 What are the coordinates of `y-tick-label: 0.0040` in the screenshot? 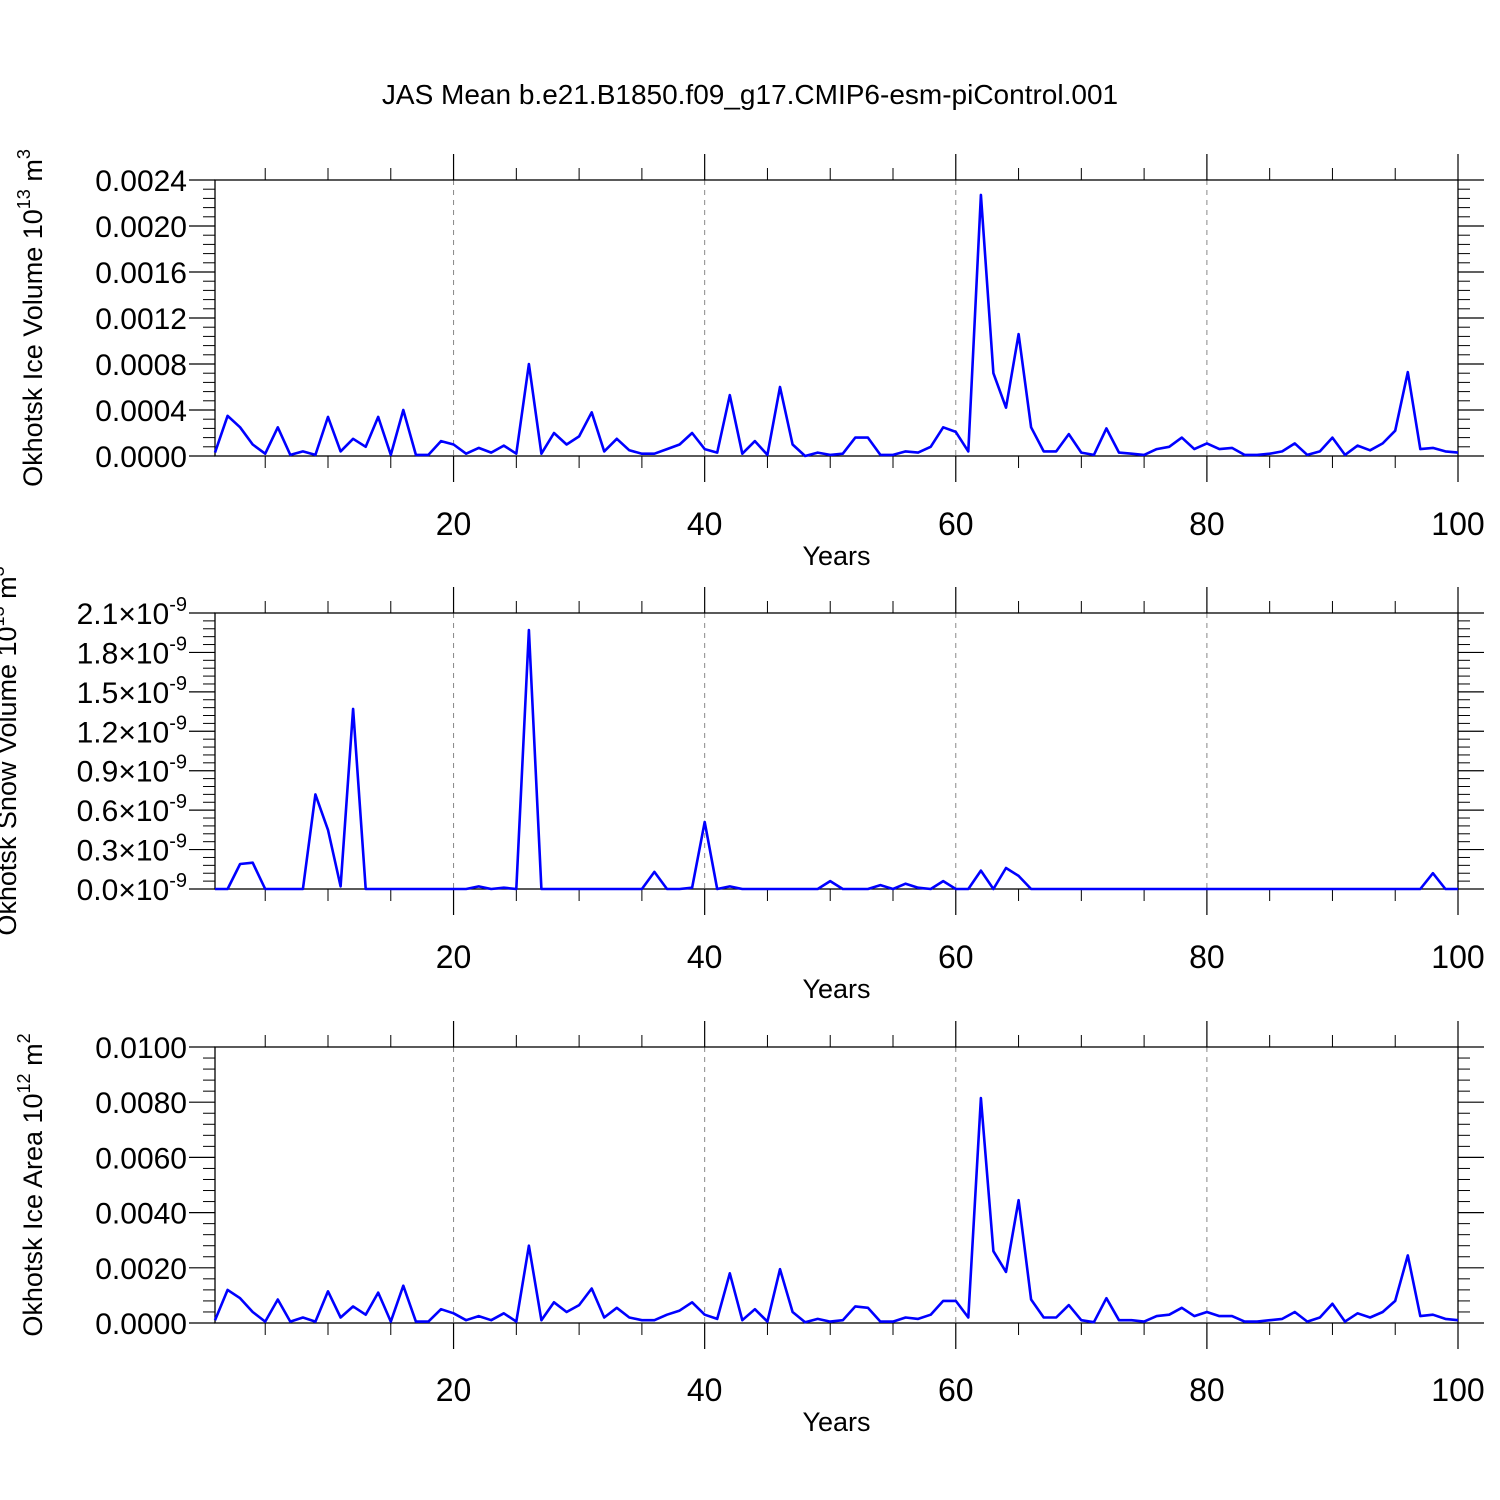 It's located at (141, 1214).